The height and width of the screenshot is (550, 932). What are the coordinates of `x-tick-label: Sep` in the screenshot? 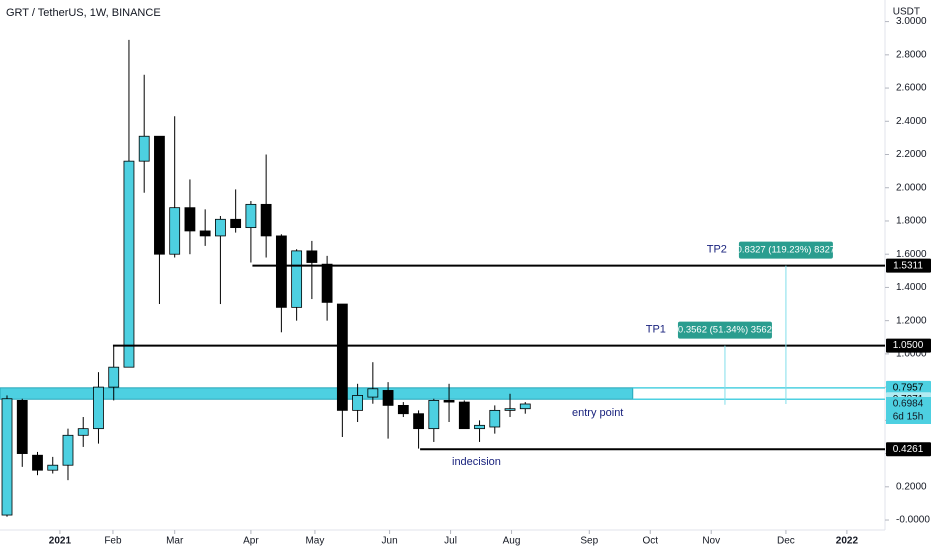 It's located at (589, 541).